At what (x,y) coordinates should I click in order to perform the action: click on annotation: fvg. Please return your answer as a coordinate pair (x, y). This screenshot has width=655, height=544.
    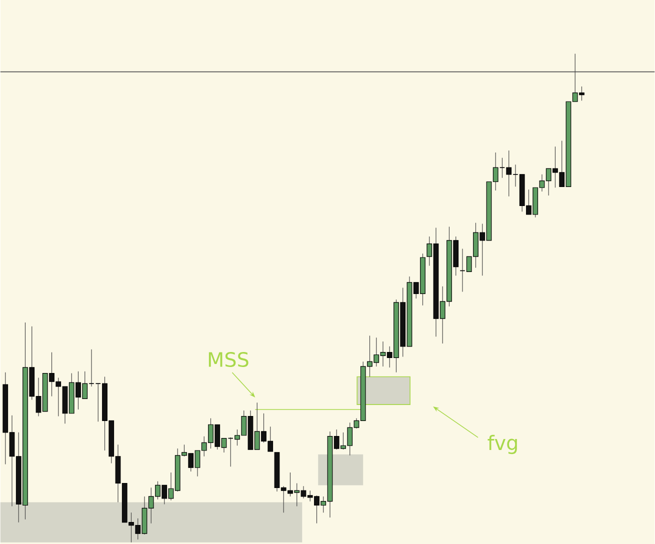
    Looking at the image, I should click on (502, 444).